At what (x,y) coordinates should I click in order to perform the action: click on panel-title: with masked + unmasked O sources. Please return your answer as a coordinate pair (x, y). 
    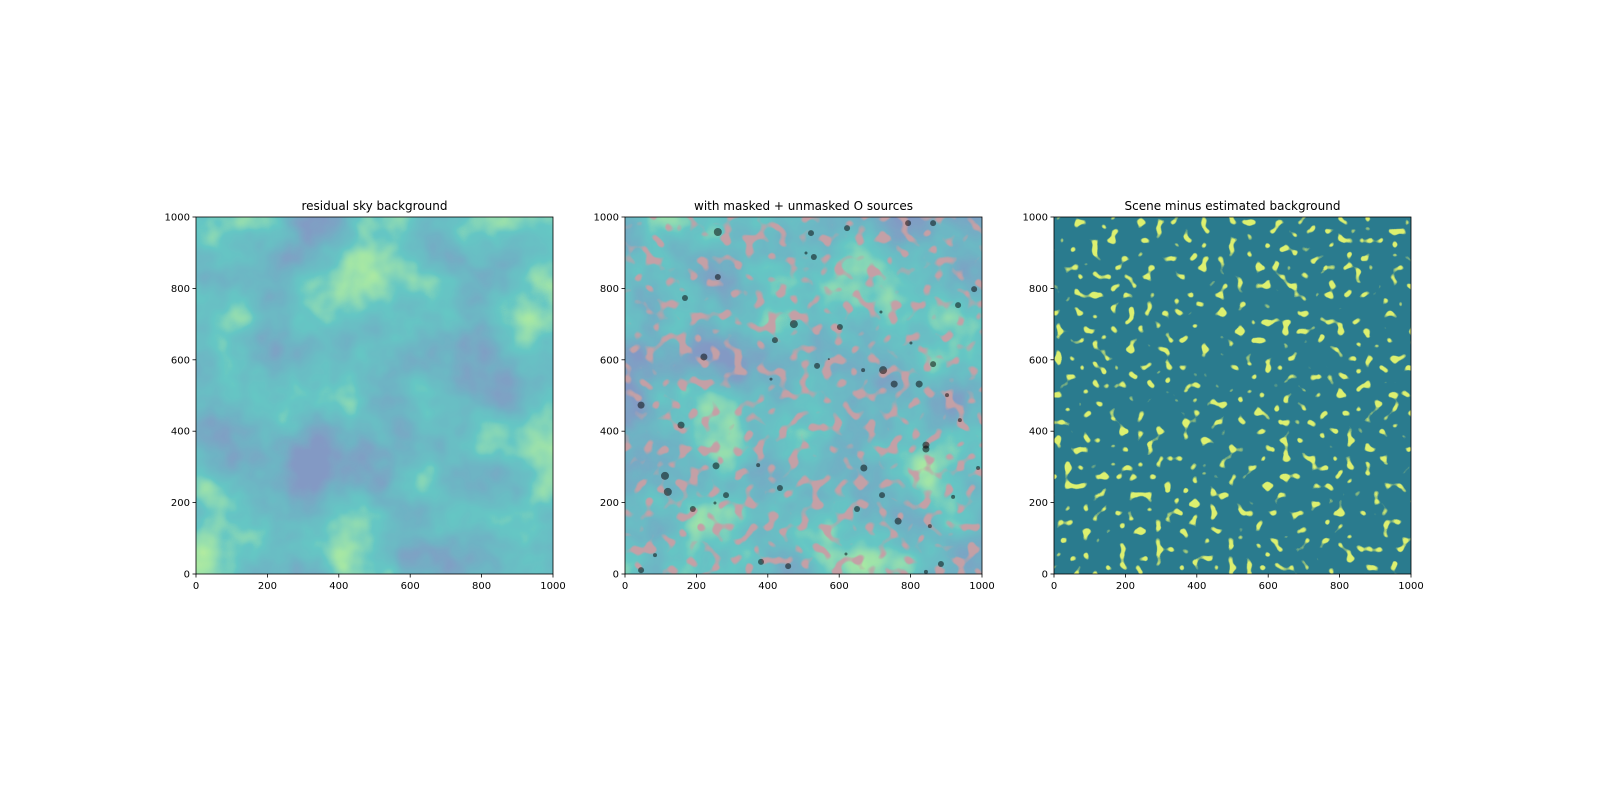
    Looking at the image, I should click on (803, 206).